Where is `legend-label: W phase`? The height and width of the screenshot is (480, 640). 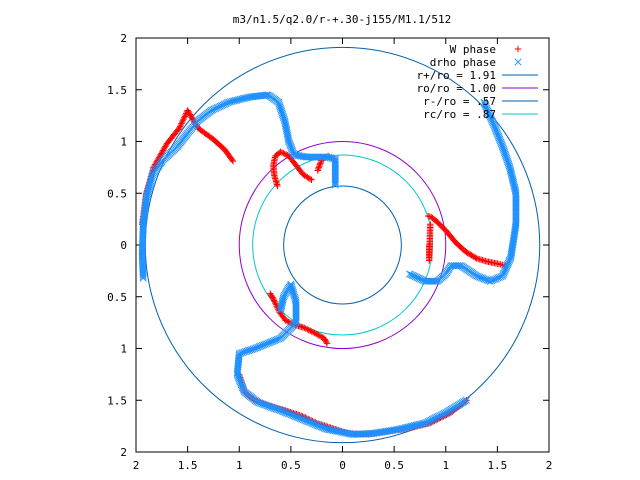 legend-label: W phase is located at coordinates (473, 49).